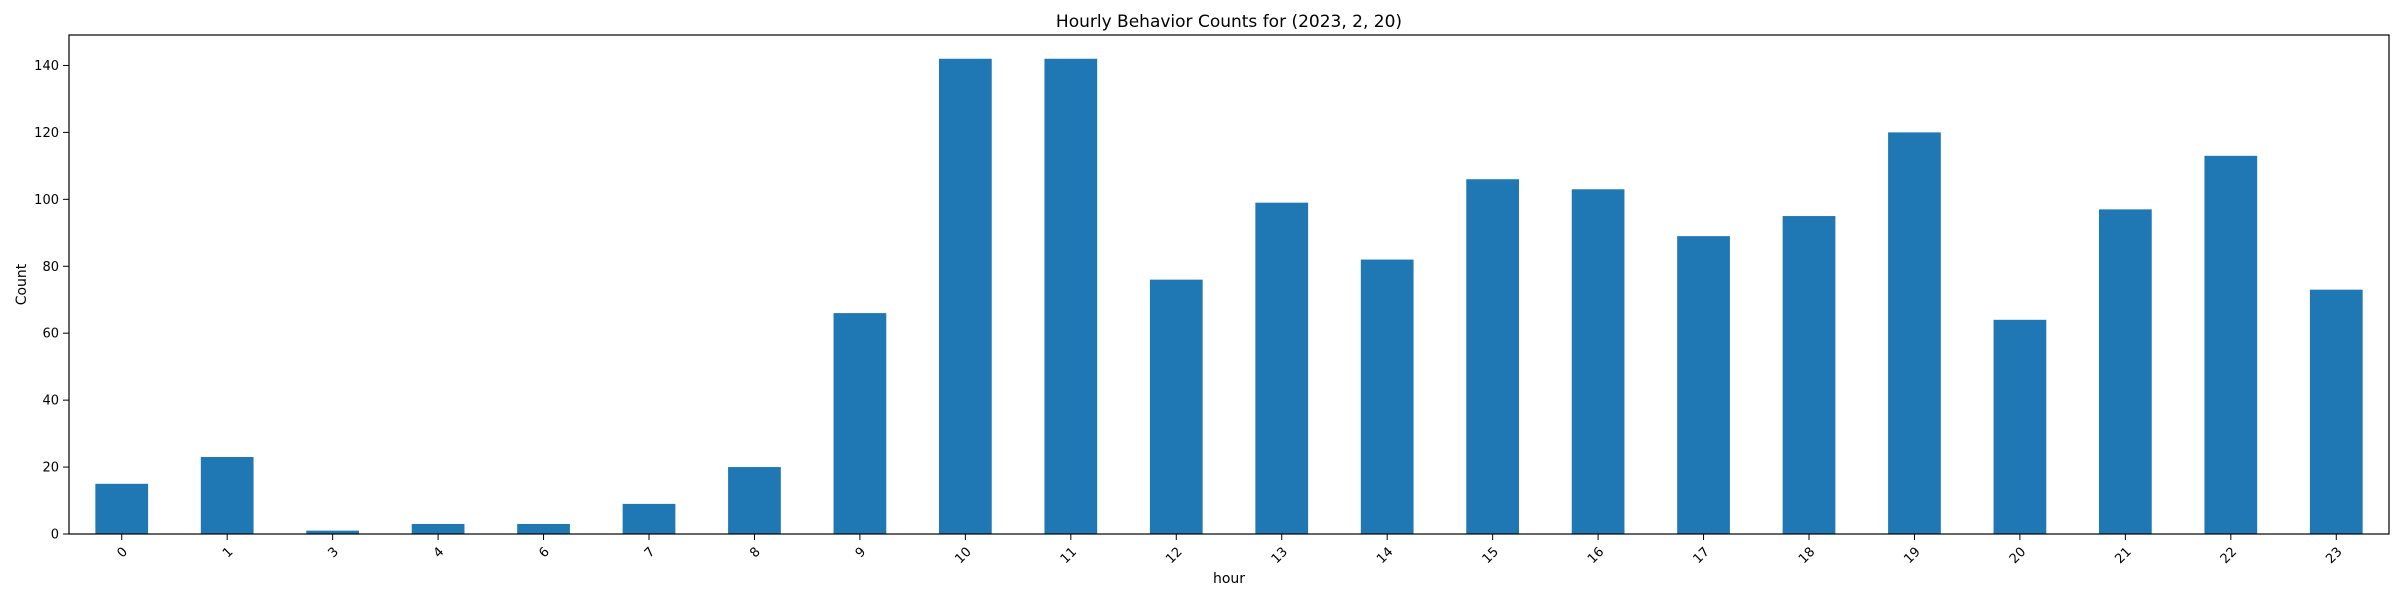 The height and width of the screenshot is (600, 2400). What do you see at coordinates (333, 553) in the screenshot?
I see `x-tick-label: 3` at bounding box center [333, 553].